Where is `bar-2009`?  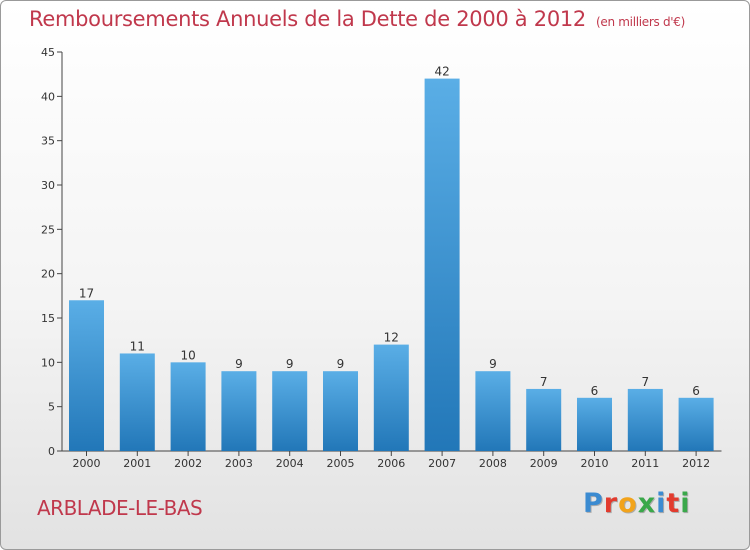
bar-2009 is located at coordinates (544, 419).